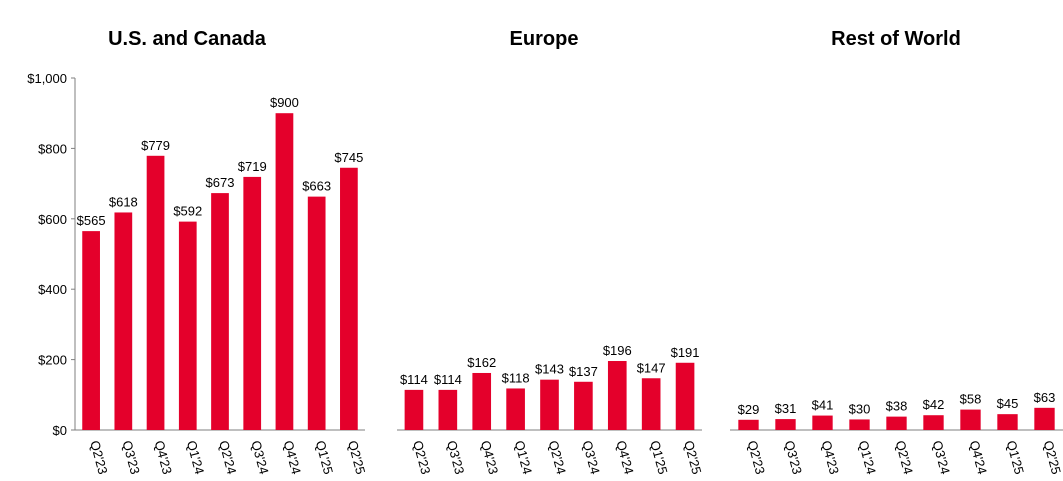 The image size is (1063, 481). What do you see at coordinates (316, 186) in the screenshot?
I see `data-label-us-canada-q1-25: $663` at bounding box center [316, 186].